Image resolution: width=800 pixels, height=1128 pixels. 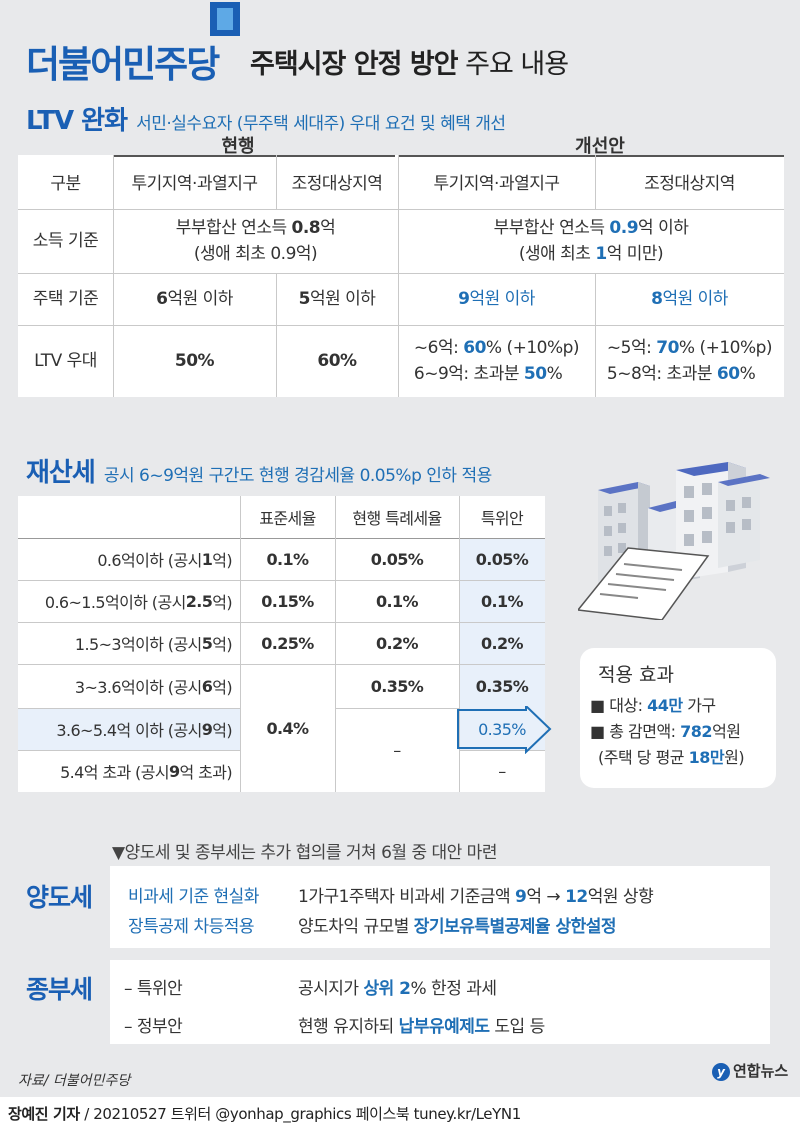 I want to click on ltv-section-title: LTV 완화 서민·실수요자 (무주택 세대주) 우대 요건 및 혜택 개선, so click(x=266, y=121).